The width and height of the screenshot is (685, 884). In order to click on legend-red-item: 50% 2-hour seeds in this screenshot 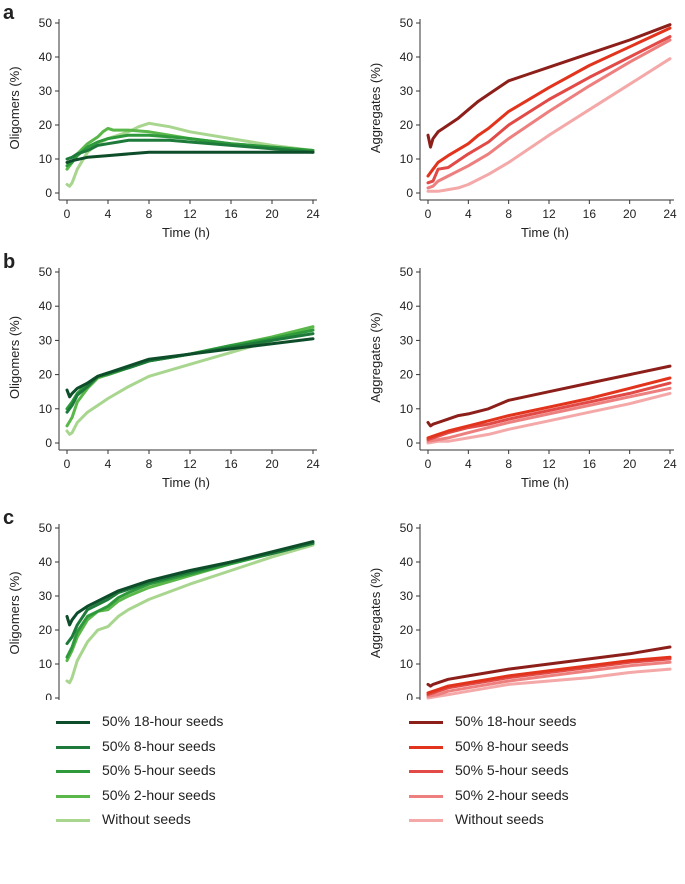, I will do `click(547, 798)`.